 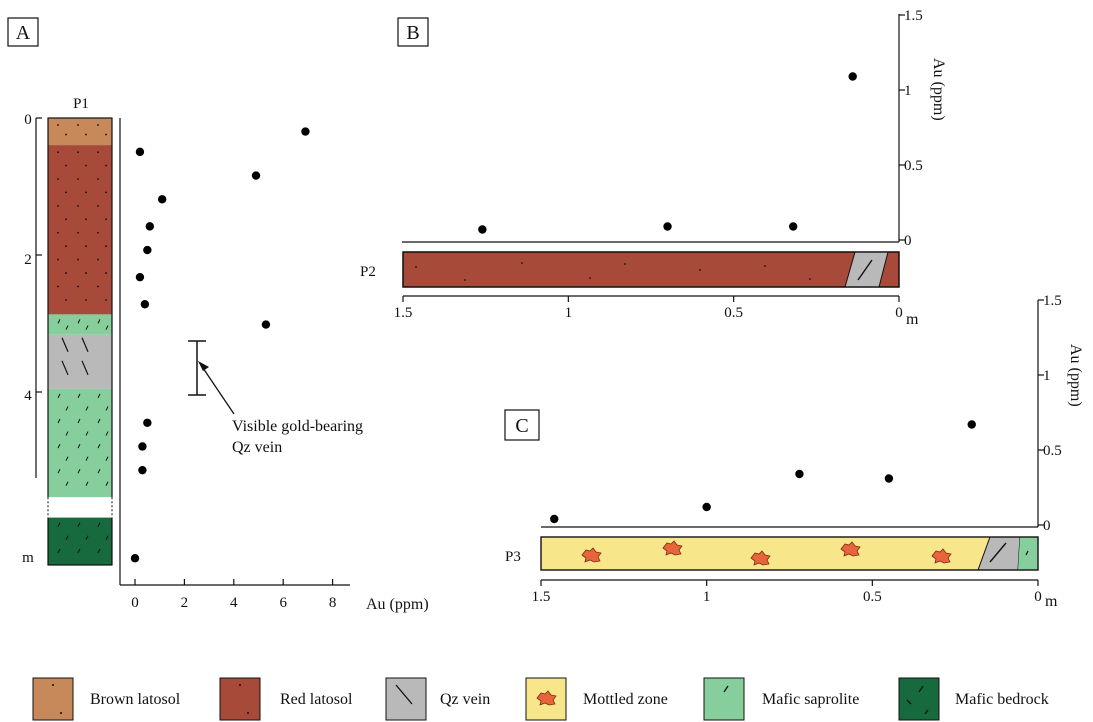 I want to click on panel-c-x-tick-label: 0, so click(x=1038, y=597).